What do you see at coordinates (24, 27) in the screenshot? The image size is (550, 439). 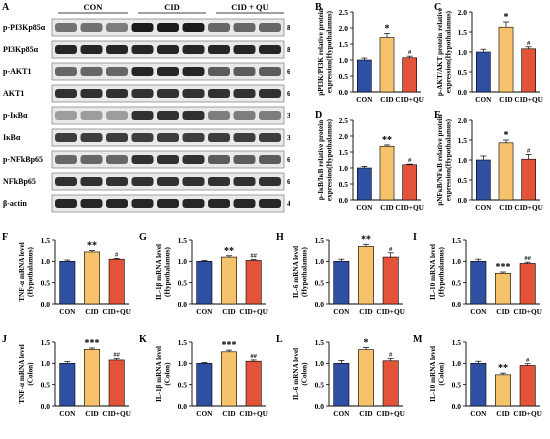 I see `blot-row-label: p-PI3Kp85α` at bounding box center [24, 27].